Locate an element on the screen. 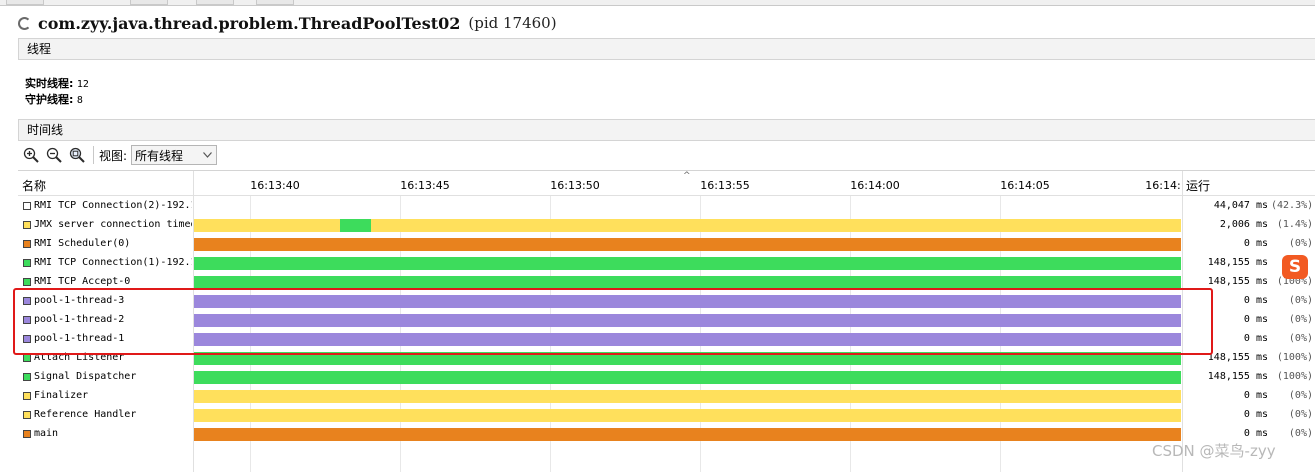  run-percent: (1.4%) is located at coordinates (1294, 224).